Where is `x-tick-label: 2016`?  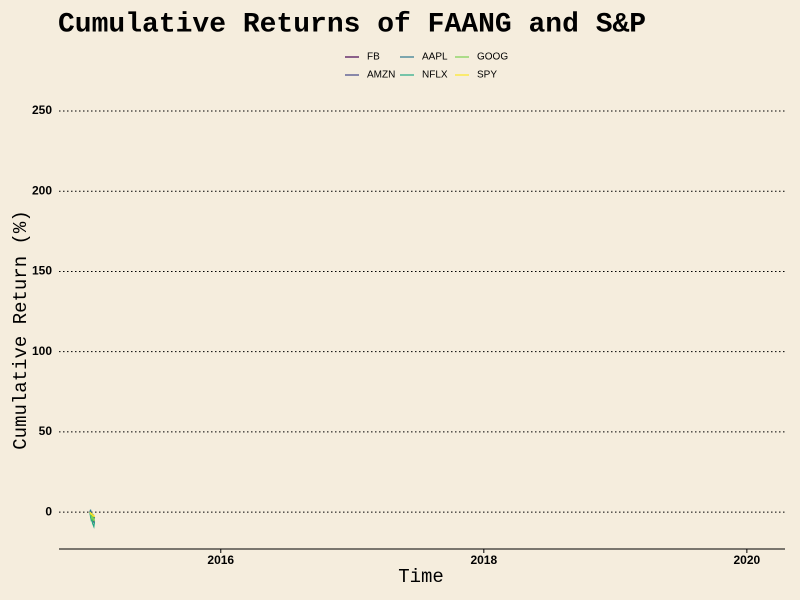 x-tick-label: 2016 is located at coordinates (220, 560).